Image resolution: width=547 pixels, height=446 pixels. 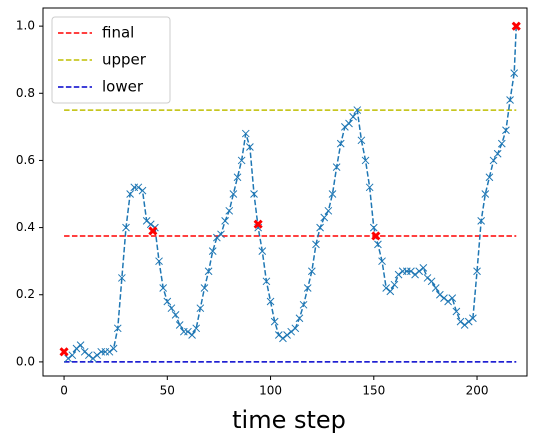 I want to click on x-tick-label: 200, so click(x=477, y=391).